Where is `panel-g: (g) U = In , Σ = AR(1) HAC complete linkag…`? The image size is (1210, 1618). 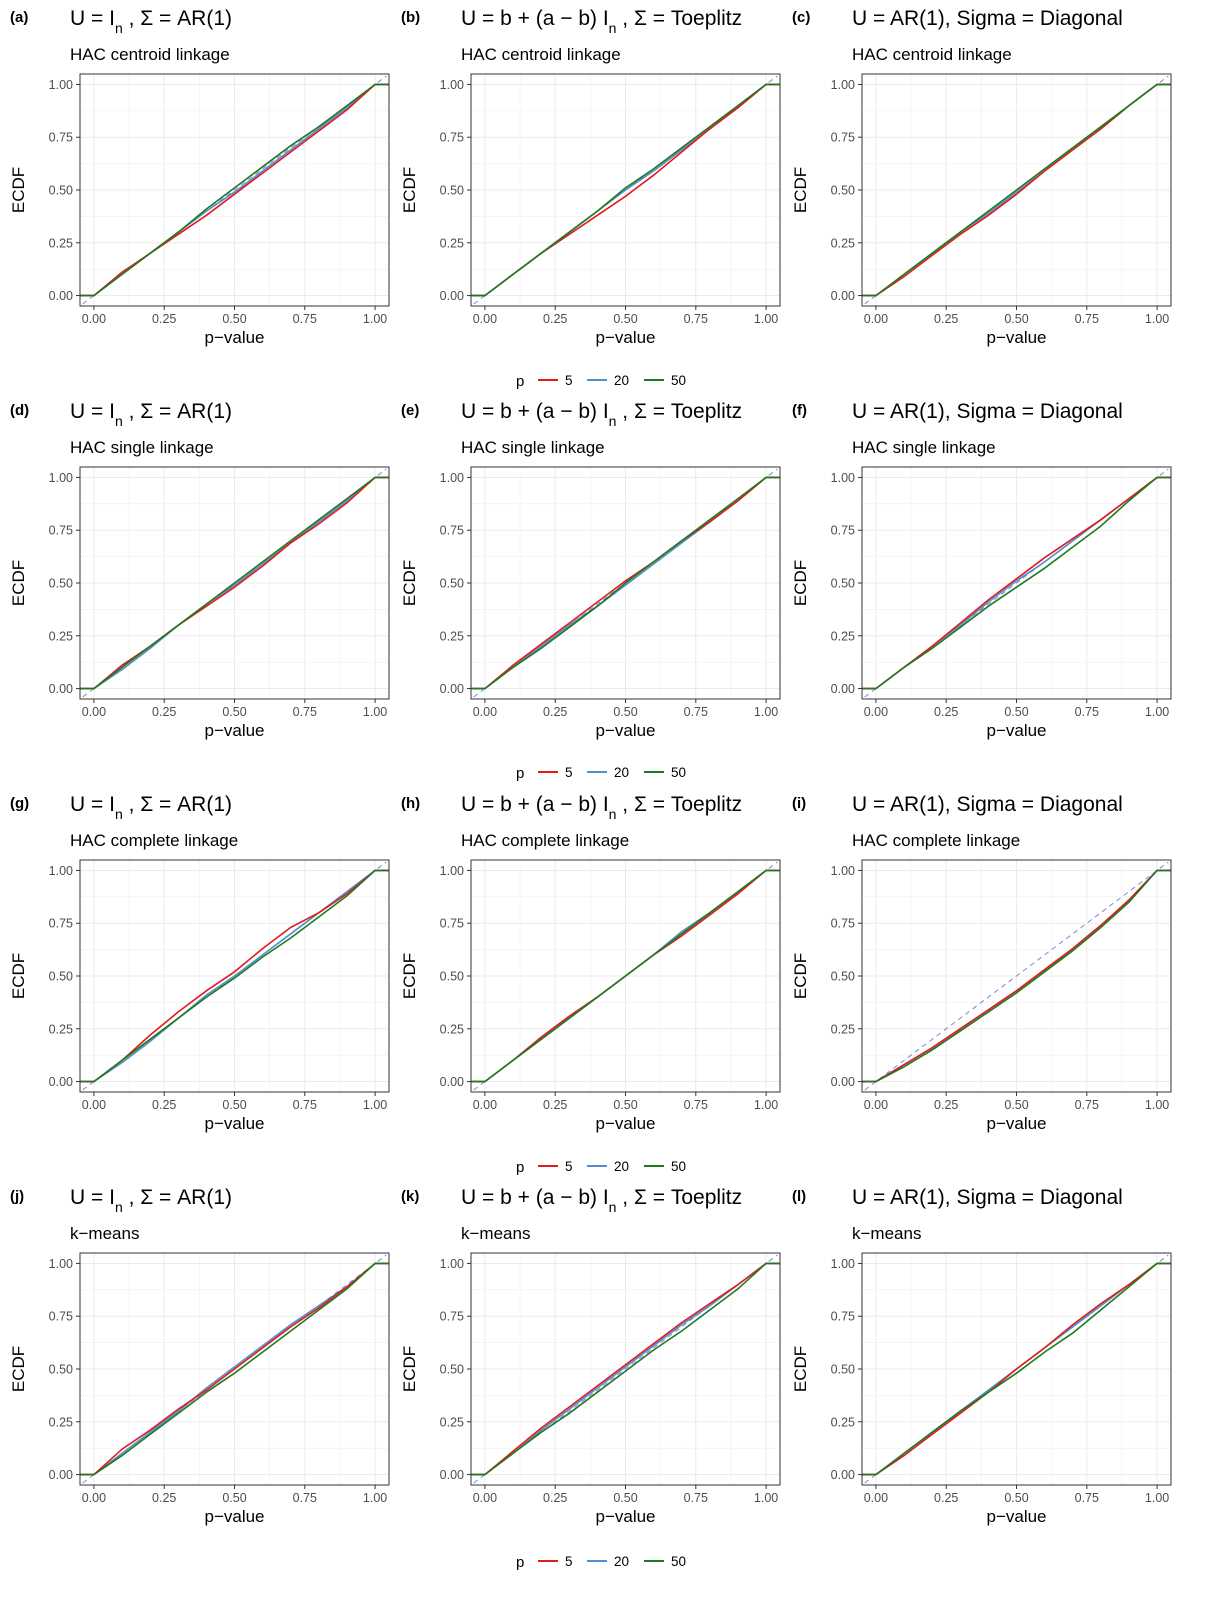
panel-g: (g) U = In , Σ = AR(1) HAC complete linkag… is located at coordinates (199, 963).